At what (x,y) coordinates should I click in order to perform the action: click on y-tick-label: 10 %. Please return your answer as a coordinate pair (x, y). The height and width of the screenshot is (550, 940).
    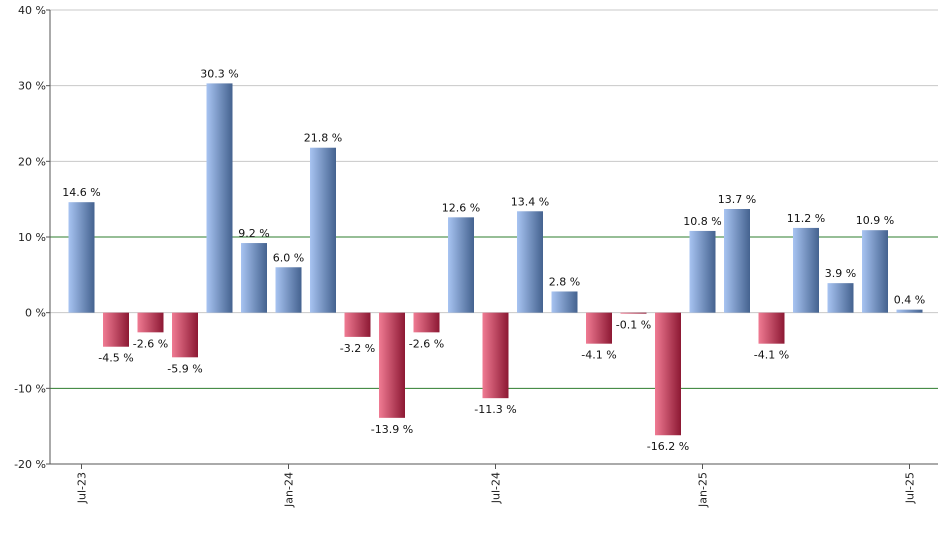
    Looking at the image, I should click on (32, 237).